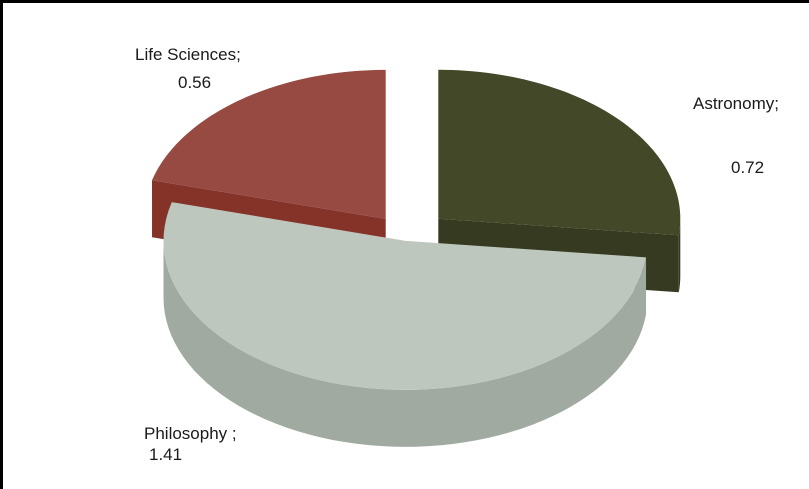  What do you see at coordinates (736, 135) in the screenshot?
I see `data-label-astronomy: Astronomy; 0.72` at bounding box center [736, 135].